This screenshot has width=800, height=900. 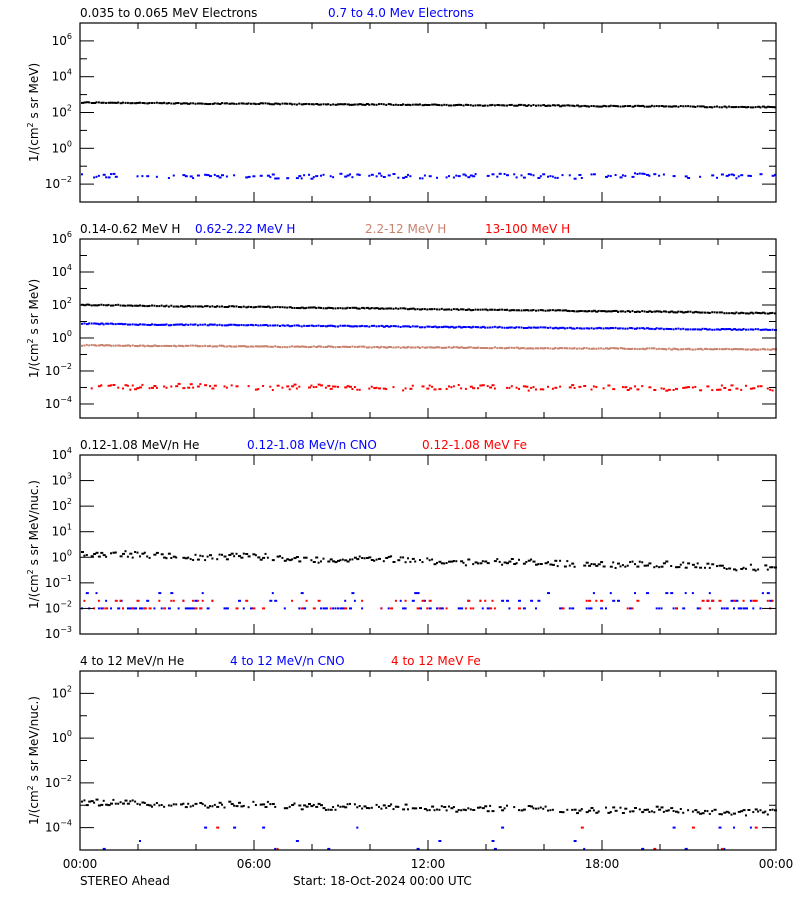 What do you see at coordinates (474, 445) in the screenshot?
I see `legend-entry: 0.12-1.08 MeV Fe` at bounding box center [474, 445].